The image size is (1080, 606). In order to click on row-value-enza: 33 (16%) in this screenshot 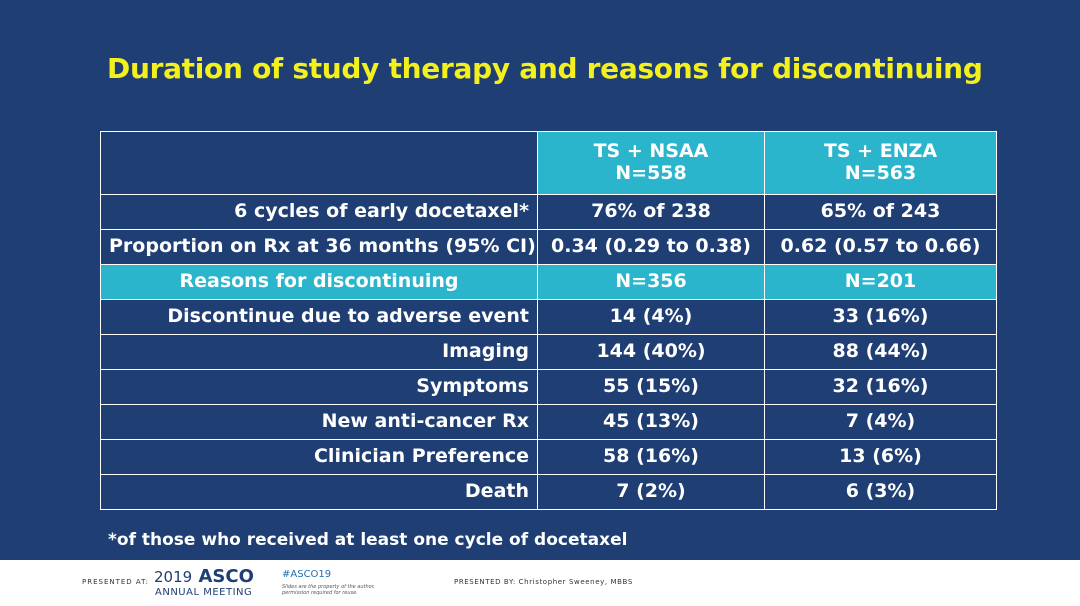, I will do `click(880, 317)`.